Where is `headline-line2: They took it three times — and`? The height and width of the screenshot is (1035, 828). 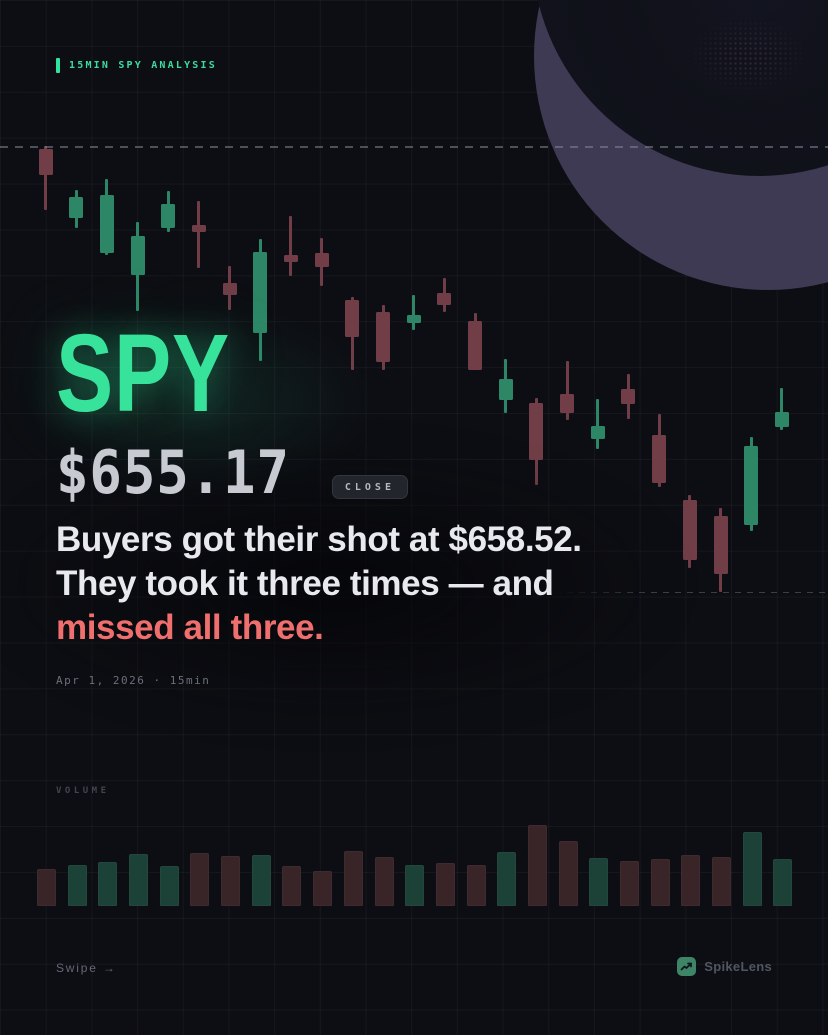 headline-line2: They took it three times — and is located at coordinates (305, 583).